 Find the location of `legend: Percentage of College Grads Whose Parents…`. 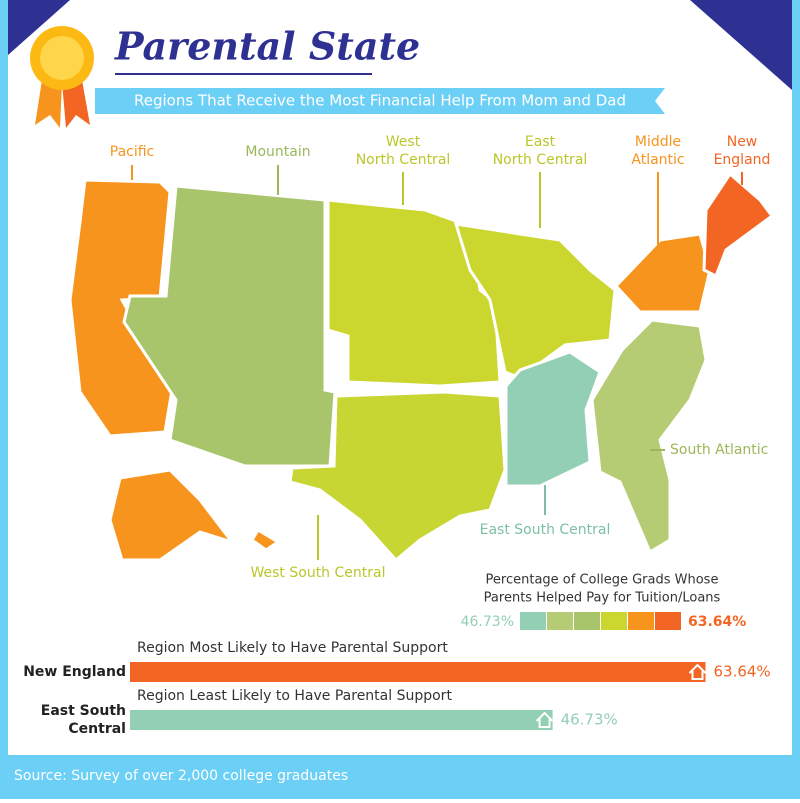

legend: Percentage of College Grads Whose Parents… is located at coordinates (603, 601).